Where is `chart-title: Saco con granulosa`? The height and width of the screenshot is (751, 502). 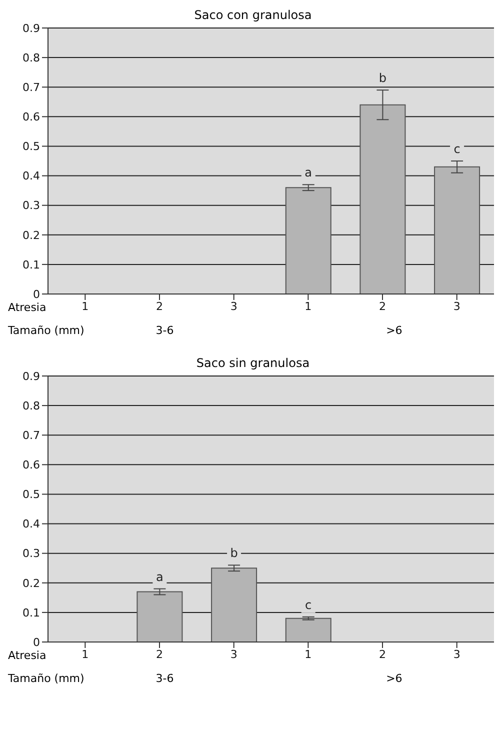 chart-title: Saco con granulosa is located at coordinates (253, 15).